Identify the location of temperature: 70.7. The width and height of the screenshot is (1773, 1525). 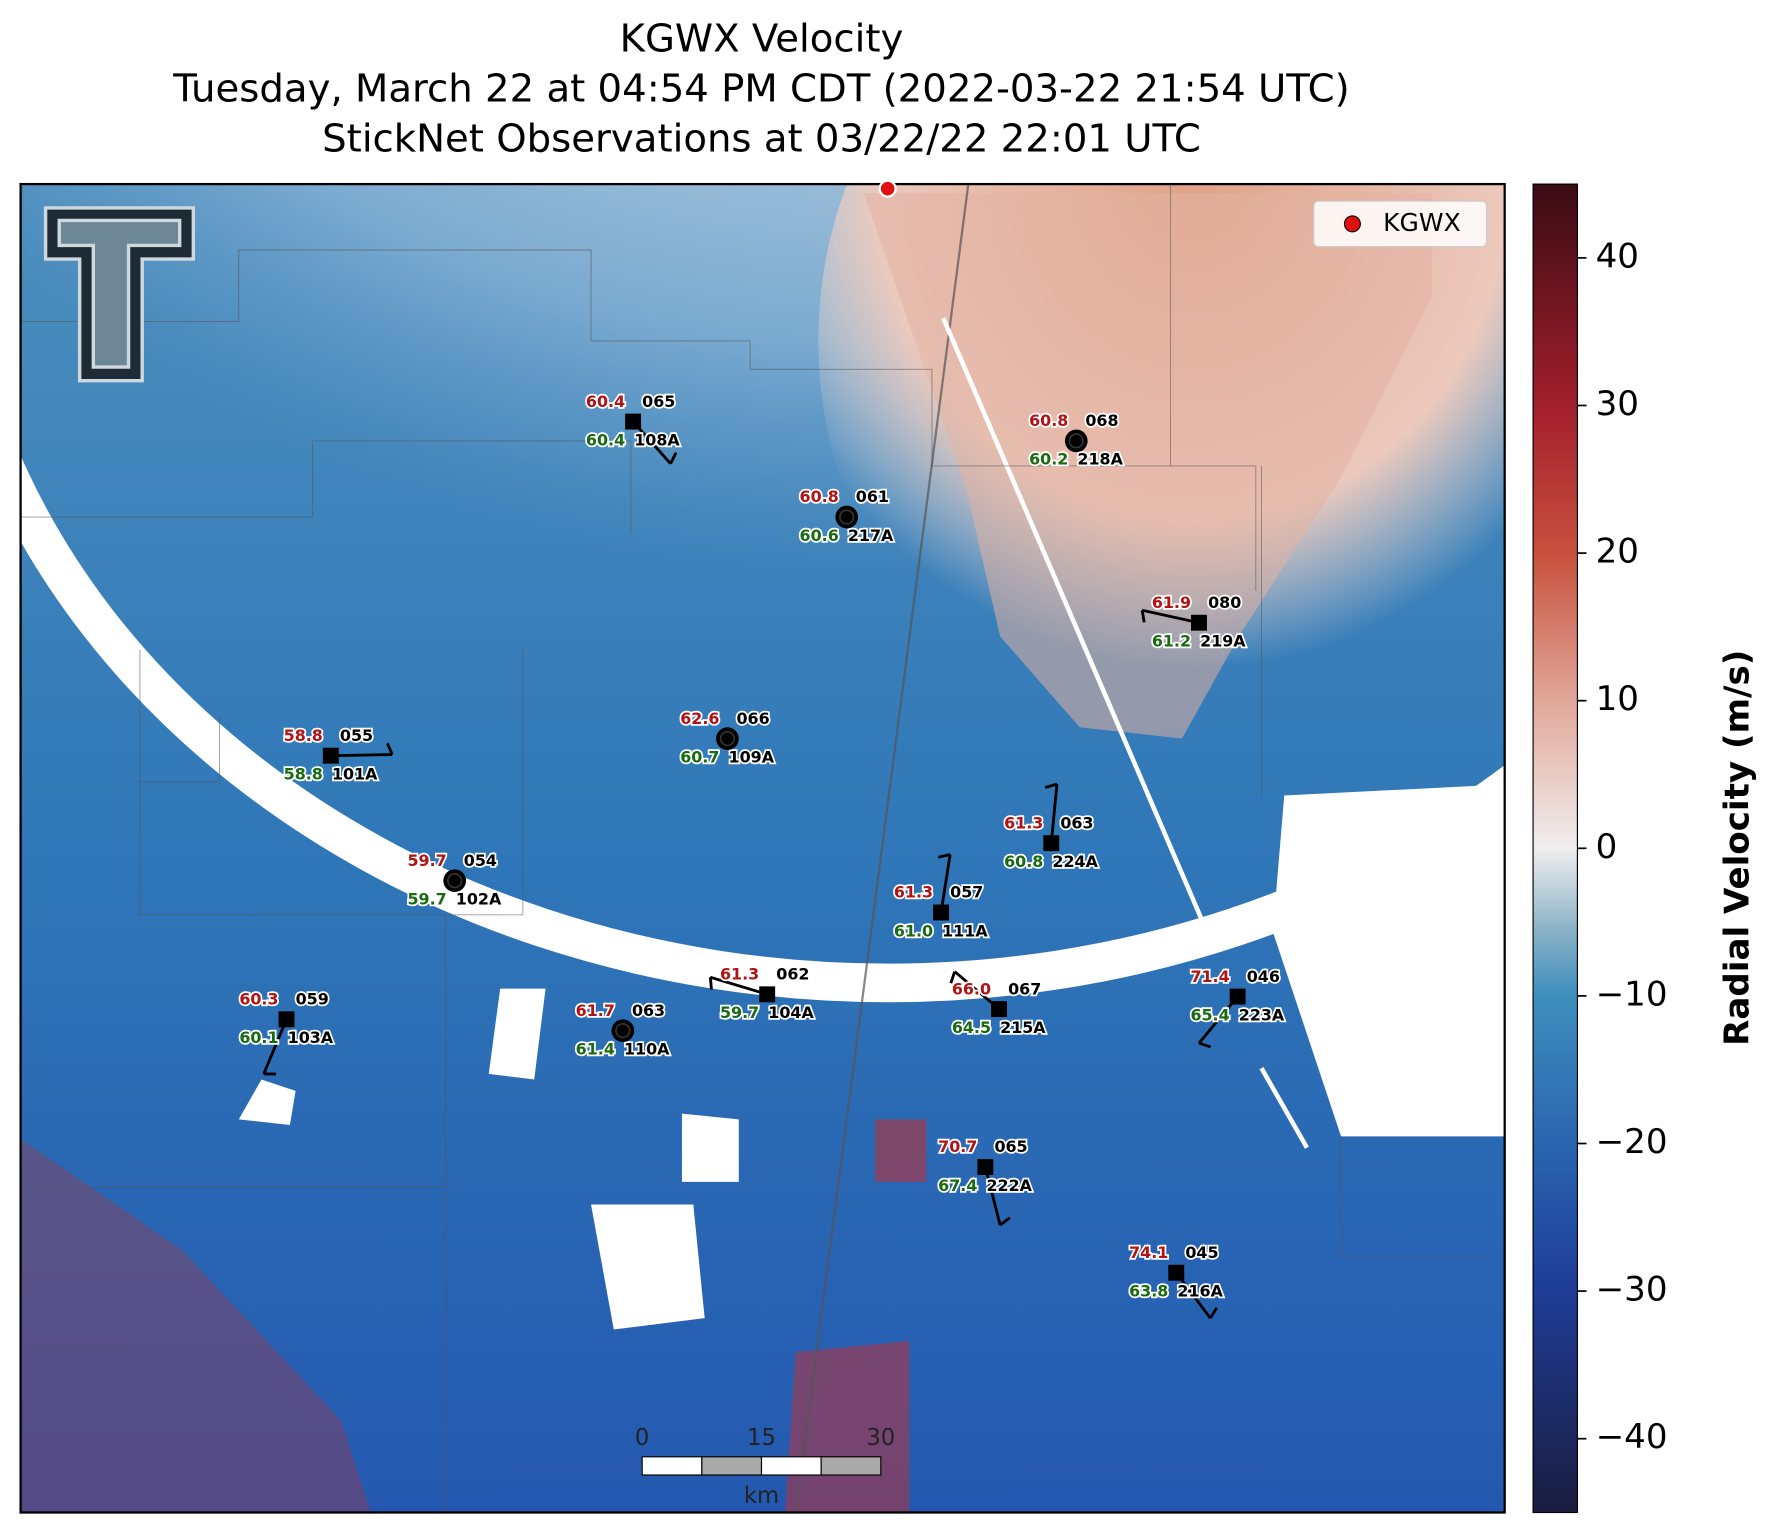
(957, 1146).